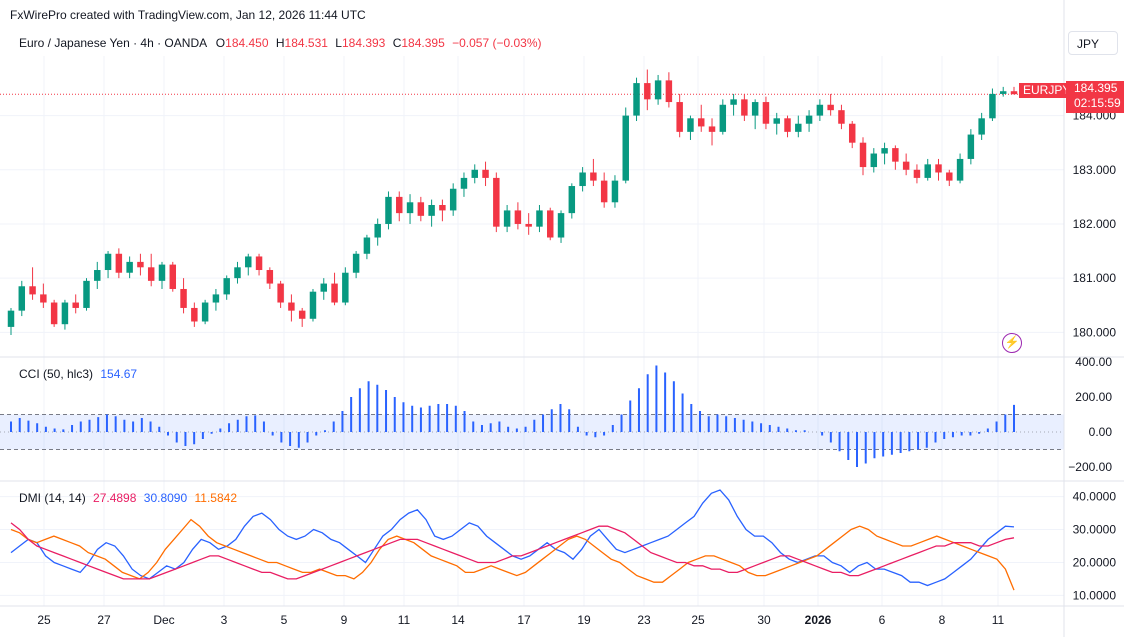 This screenshot has width=1124, height=637. I want to click on dmi-name: DMI (14, 14), so click(52, 498).